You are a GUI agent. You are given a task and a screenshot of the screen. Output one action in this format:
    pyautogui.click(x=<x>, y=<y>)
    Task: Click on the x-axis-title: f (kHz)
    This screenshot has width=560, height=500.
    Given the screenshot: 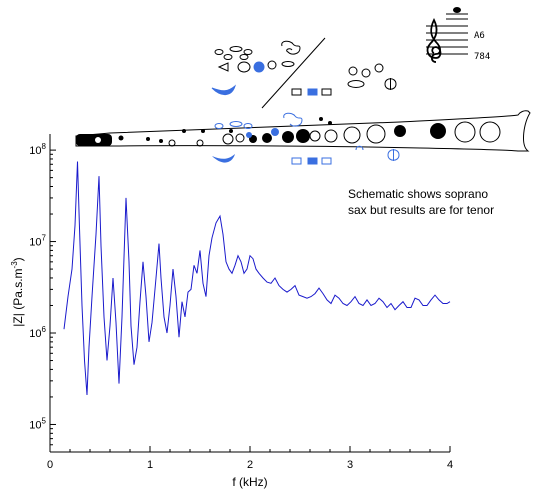 What is the action you would take?
    pyautogui.click(x=249, y=482)
    